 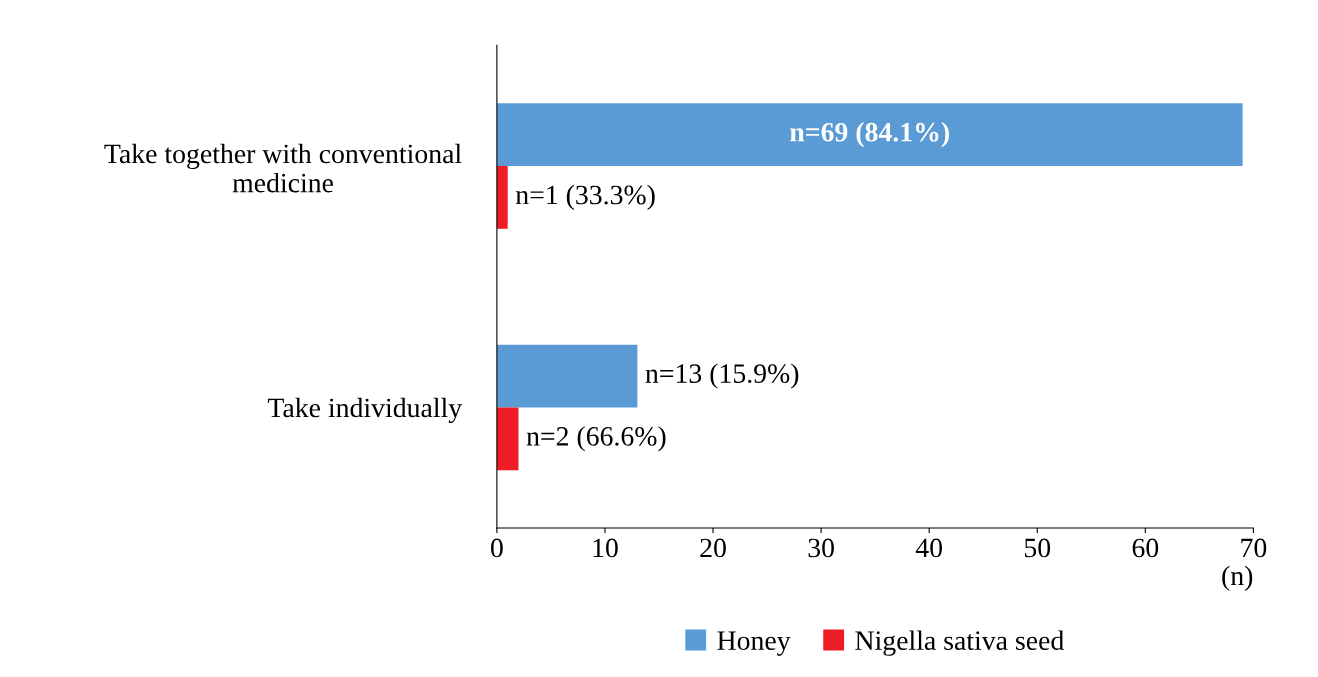 What do you see at coordinates (365, 410) in the screenshot?
I see `y-tick-label: Take individually` at bounding box center [365, 410].